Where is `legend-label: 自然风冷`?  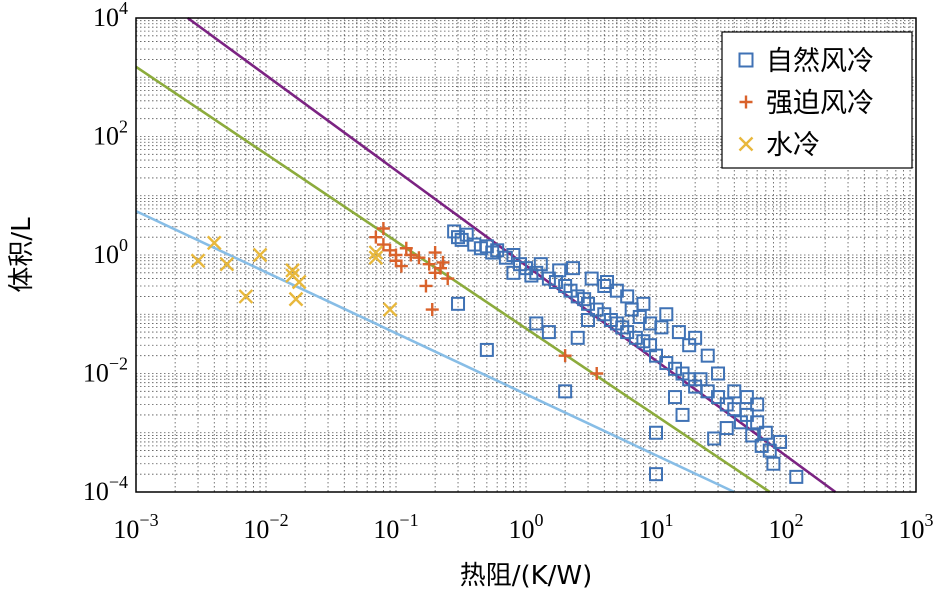
legend-label: 自然风冷 is located at coordinates (820, 61).